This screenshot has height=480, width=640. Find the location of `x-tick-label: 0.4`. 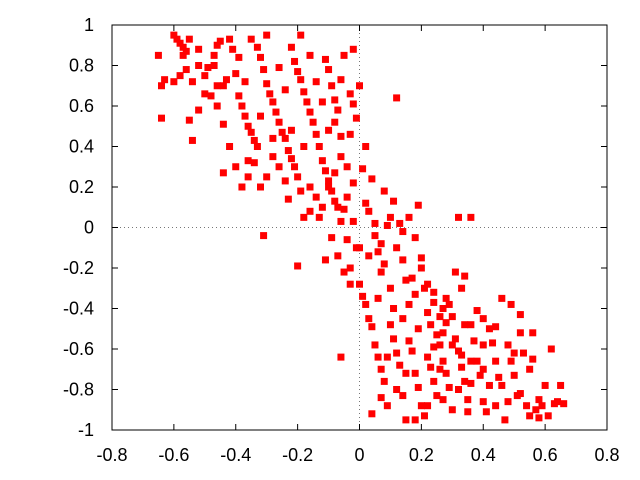

x-tick-label: 0.4 is located at coordinates (483, 455).